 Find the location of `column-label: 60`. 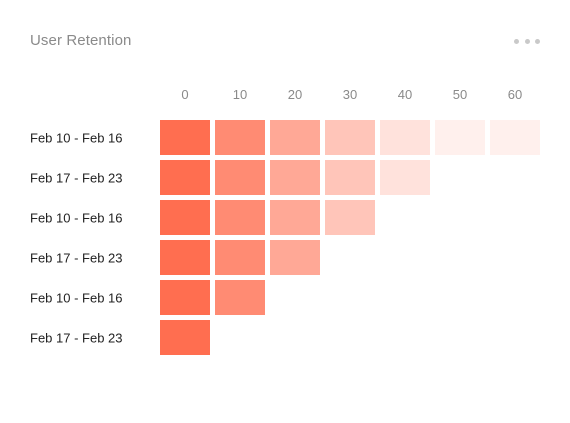

column-label: 60 is located at coordinates (515, 94).